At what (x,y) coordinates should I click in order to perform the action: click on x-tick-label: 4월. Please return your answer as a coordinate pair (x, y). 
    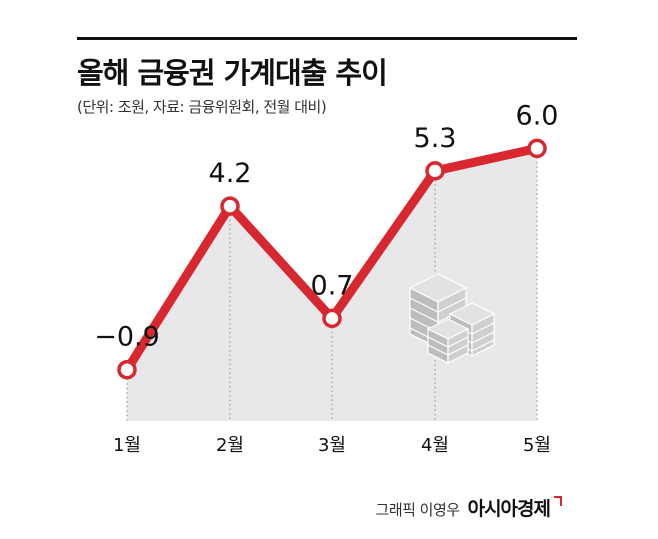
    Looking at the image, I should click on (435, 445).